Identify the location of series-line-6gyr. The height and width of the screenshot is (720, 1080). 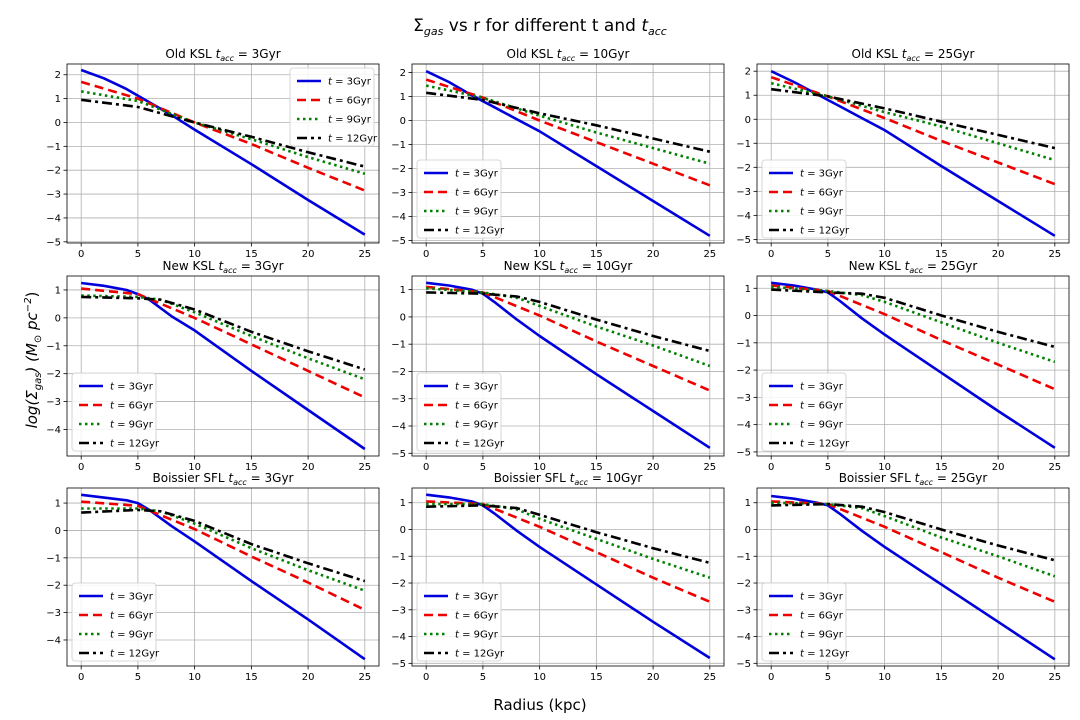
(223, 136).